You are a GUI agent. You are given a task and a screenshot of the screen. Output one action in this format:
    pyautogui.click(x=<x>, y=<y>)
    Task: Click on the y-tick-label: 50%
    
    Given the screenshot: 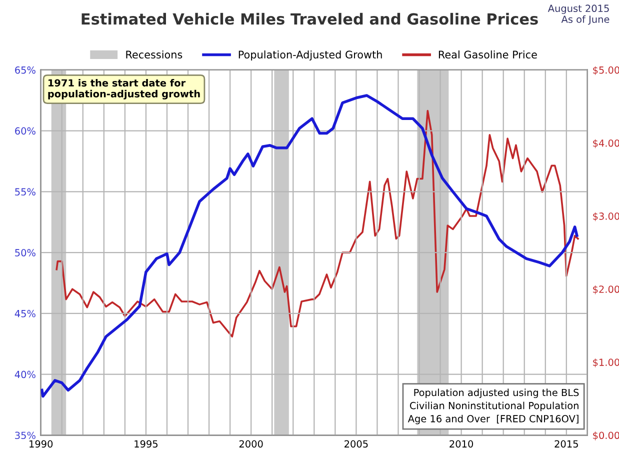 What is the action you would take?
    pyautogui.click(x=25, y=252)
    